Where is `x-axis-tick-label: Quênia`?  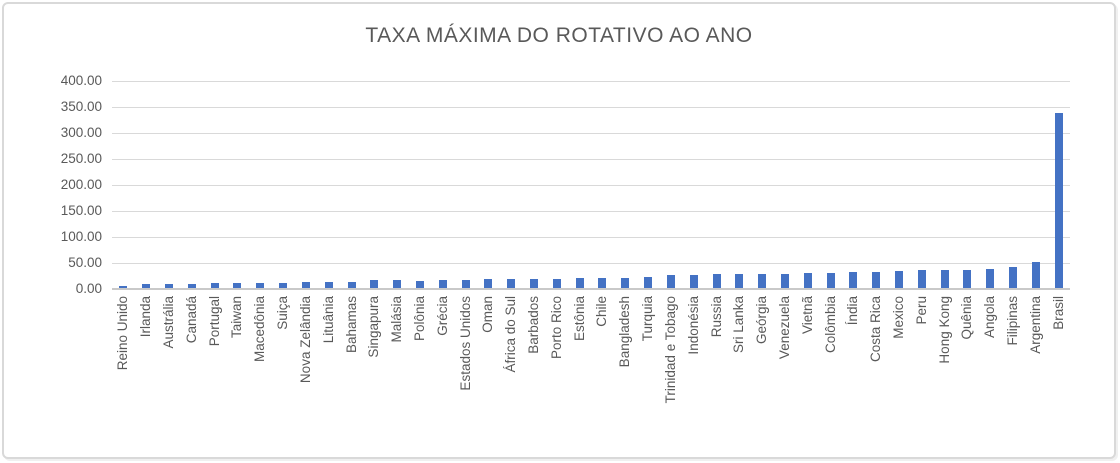
x-axis-tick-label: Quênia is located at coordinates (967, 318).